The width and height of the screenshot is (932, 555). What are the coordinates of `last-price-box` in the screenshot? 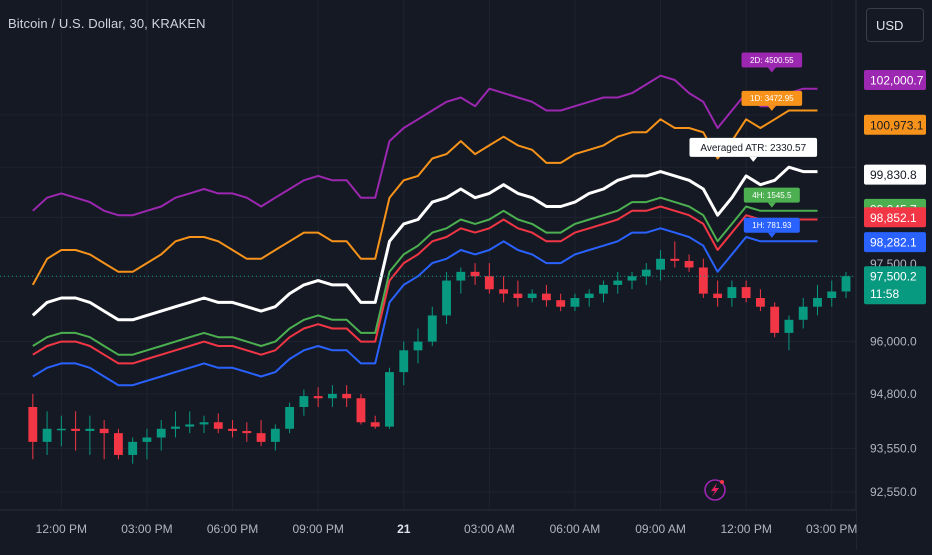 It's located at (895, 285).